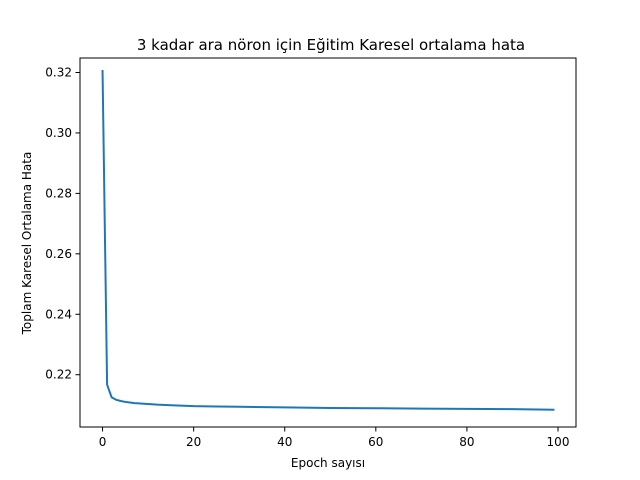  What do you see at coordinates (58, 254) in the screenshot?
I see `y-tick-label: 0.26` at bounding box center [58, 254].